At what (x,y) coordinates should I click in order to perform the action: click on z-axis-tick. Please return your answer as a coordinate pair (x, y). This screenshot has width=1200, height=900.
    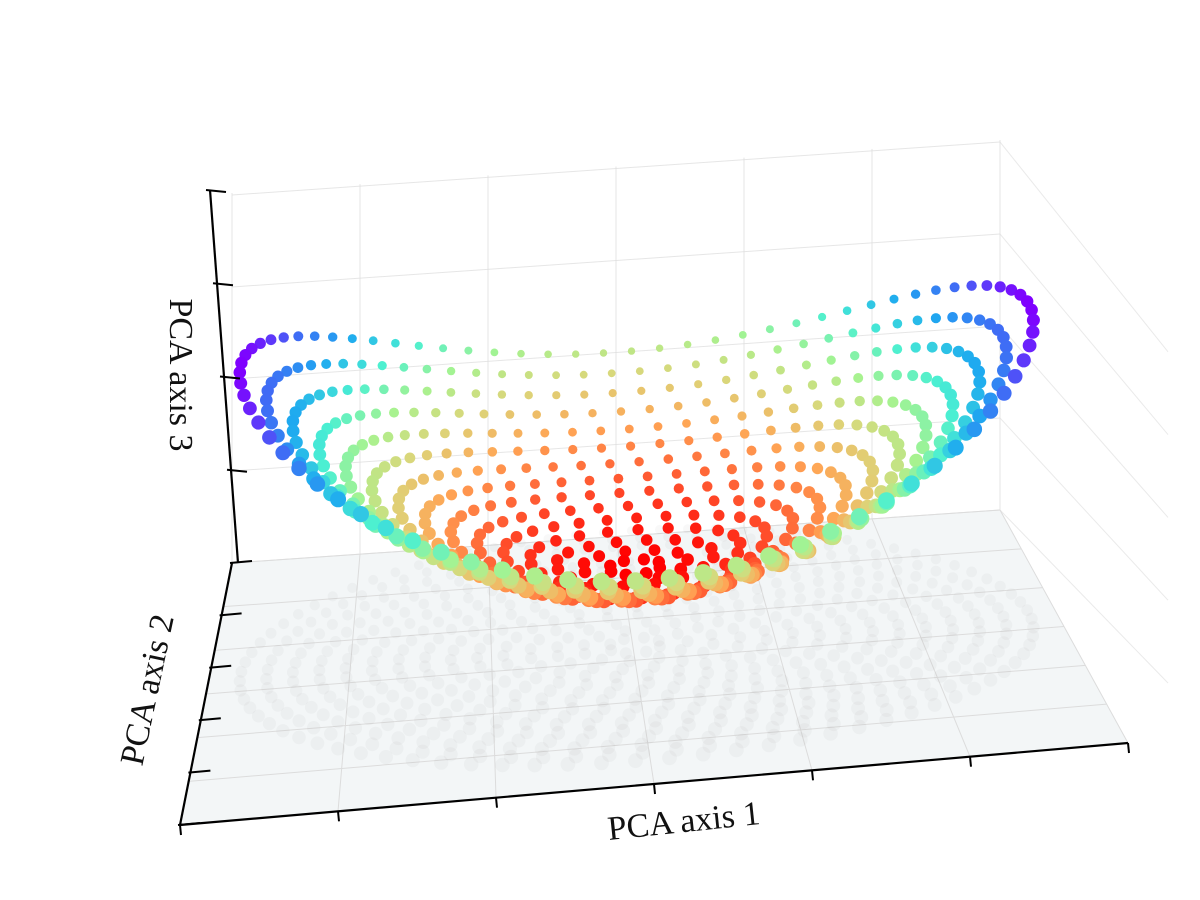
    Looking at the image, I should click on (216, 191).